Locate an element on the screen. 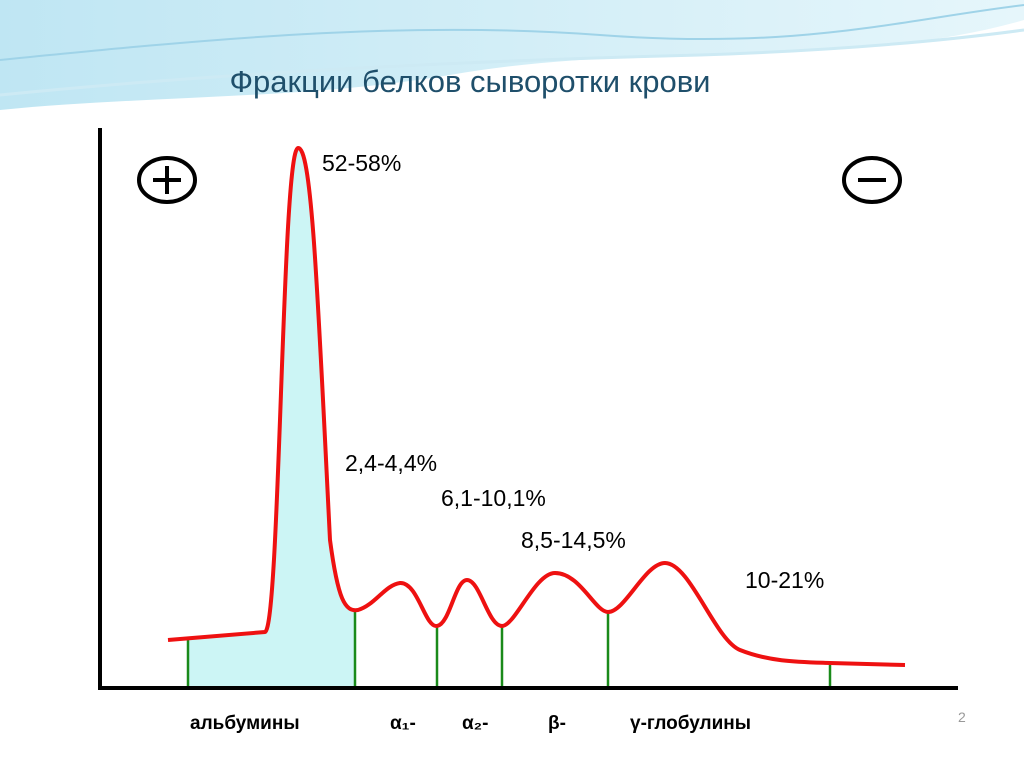  cathode-sign is located at coordinates (872, 180).